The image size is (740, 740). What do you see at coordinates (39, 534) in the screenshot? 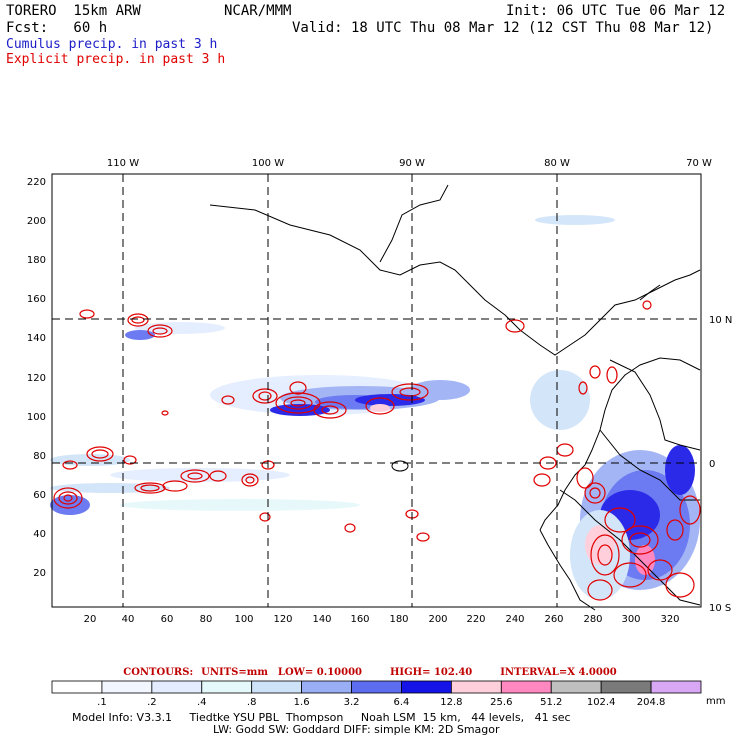
I see `left-tick: 40` at bounding box center [39, 534].